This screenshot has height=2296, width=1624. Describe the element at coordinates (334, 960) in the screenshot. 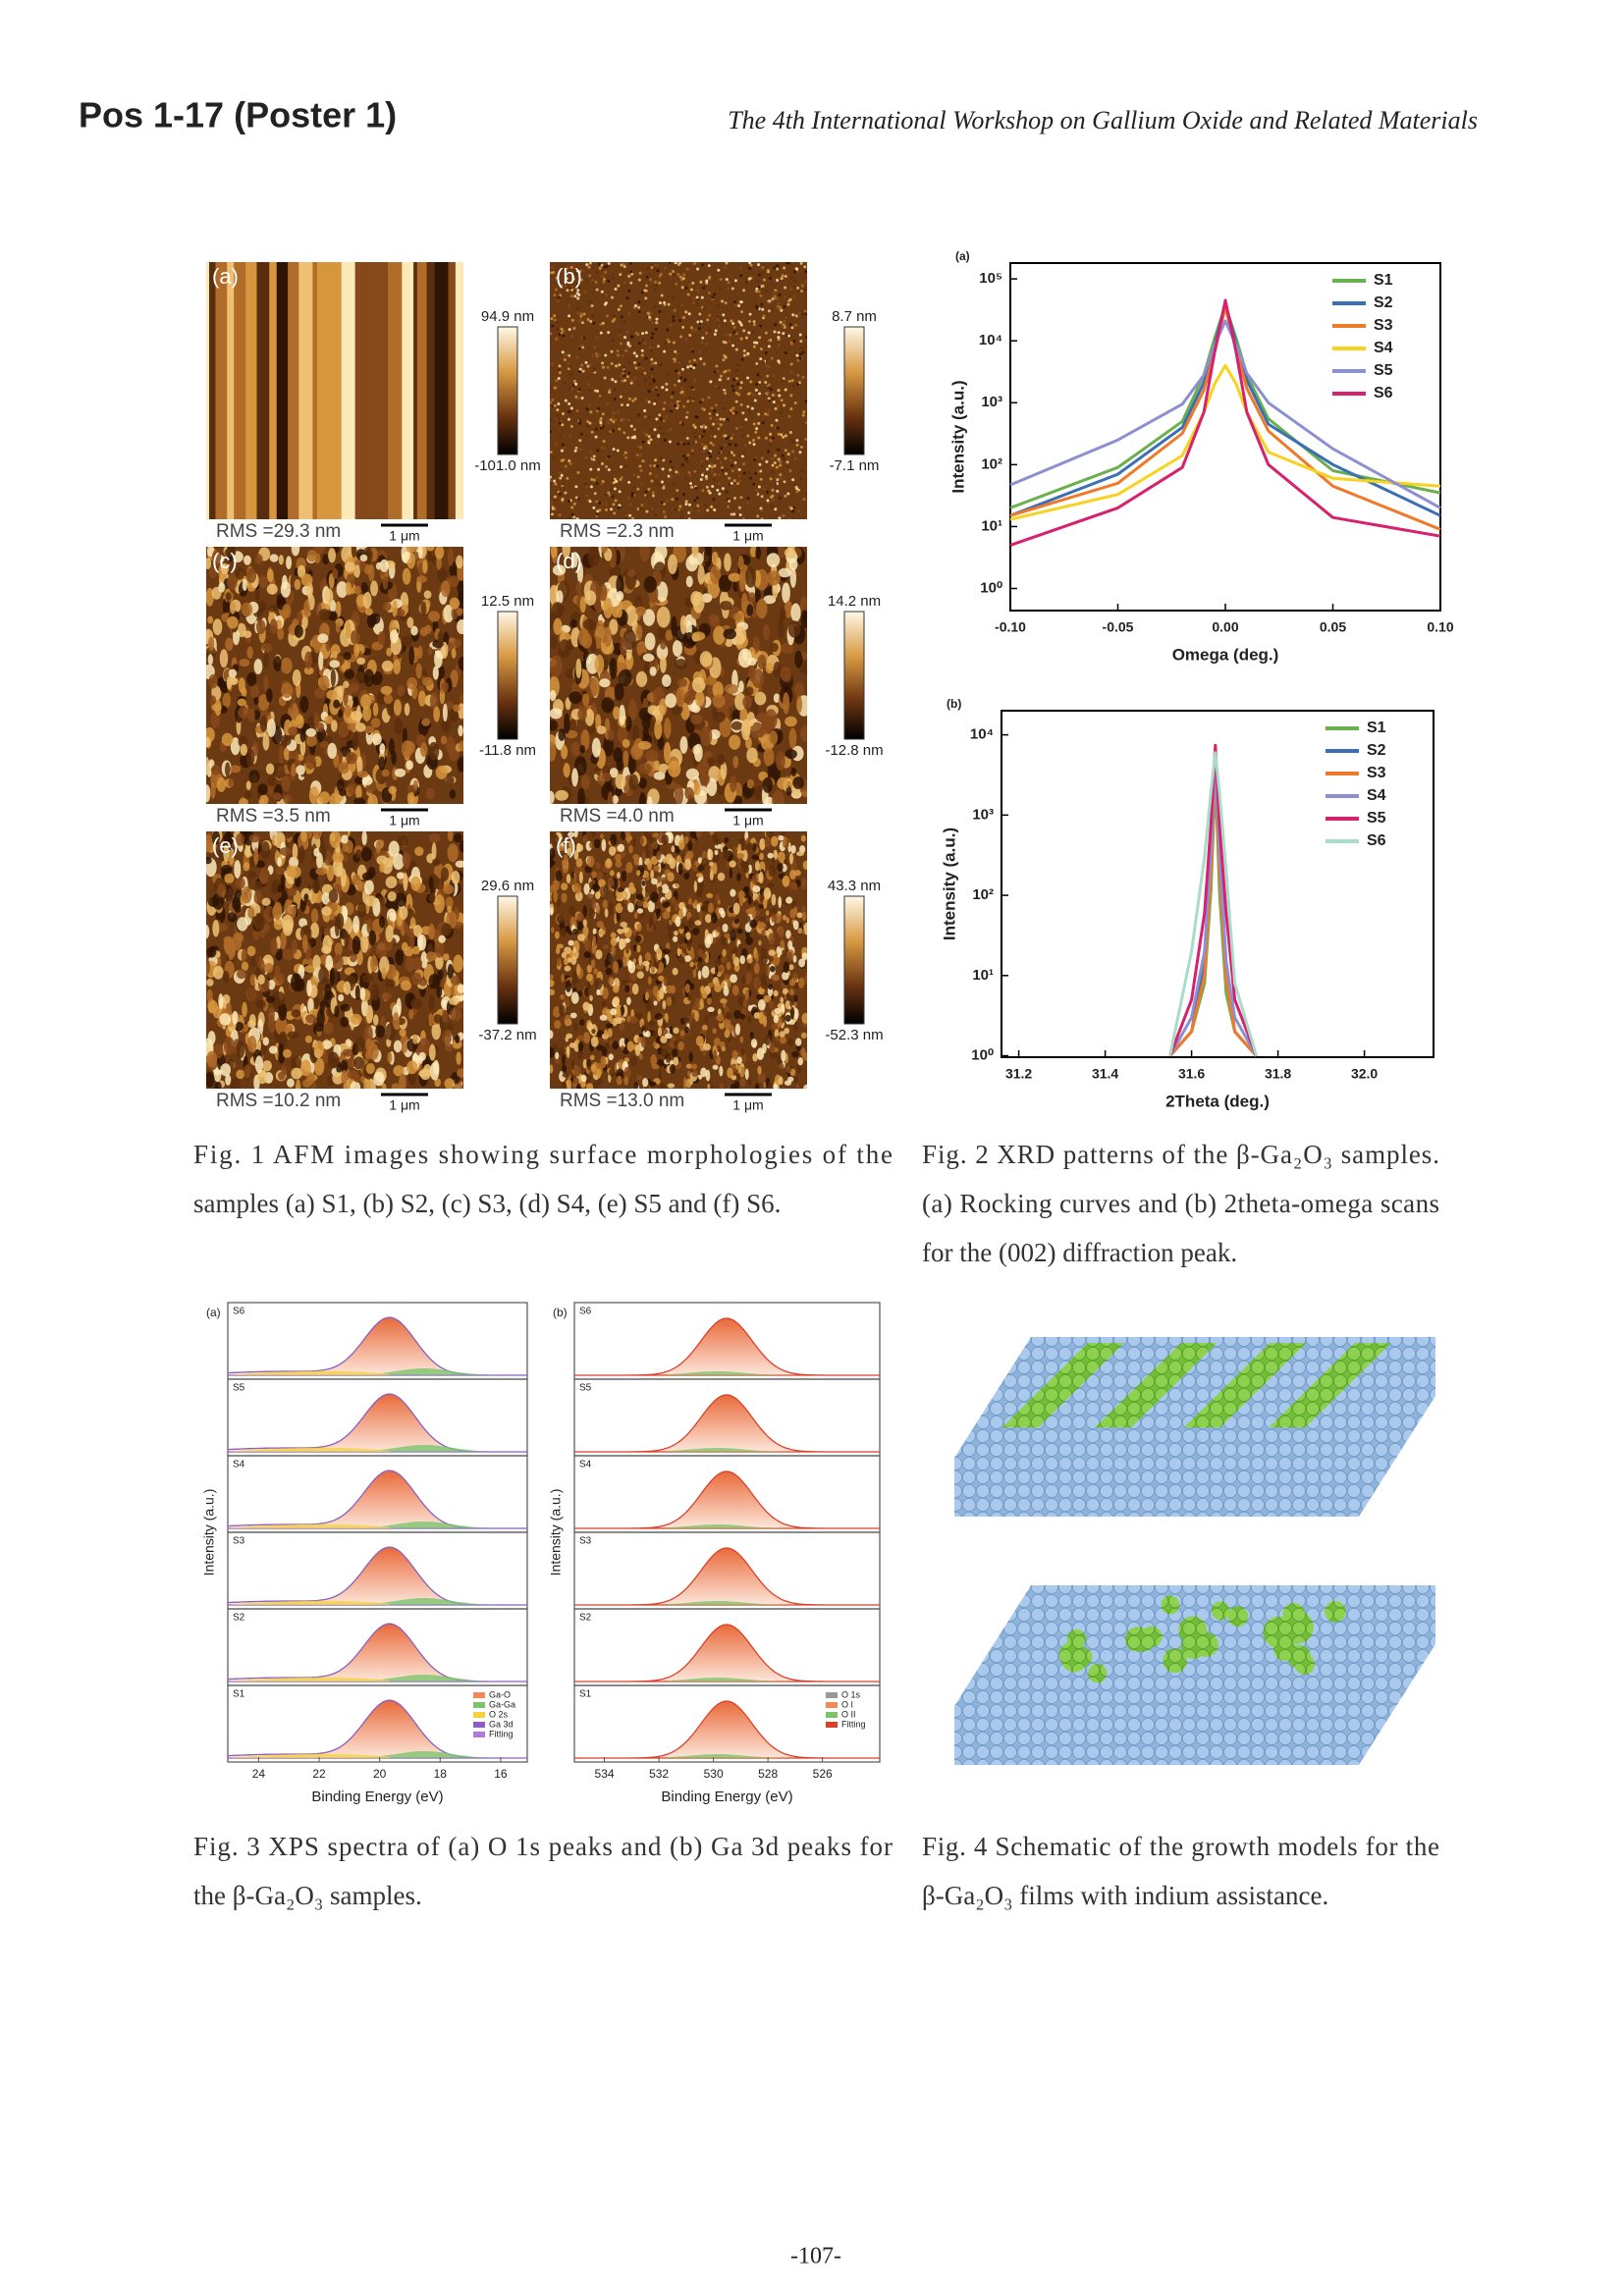

I see `afm-image` at that location.